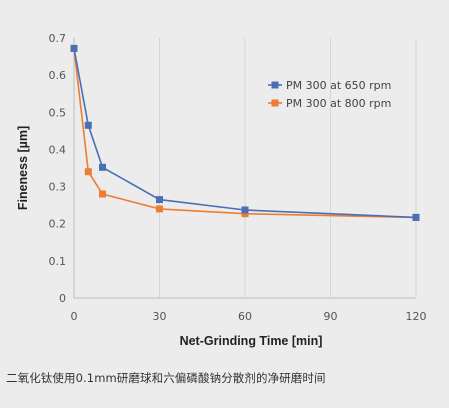  I want to click on y-tick-label: 0.3, so click(58, 187).